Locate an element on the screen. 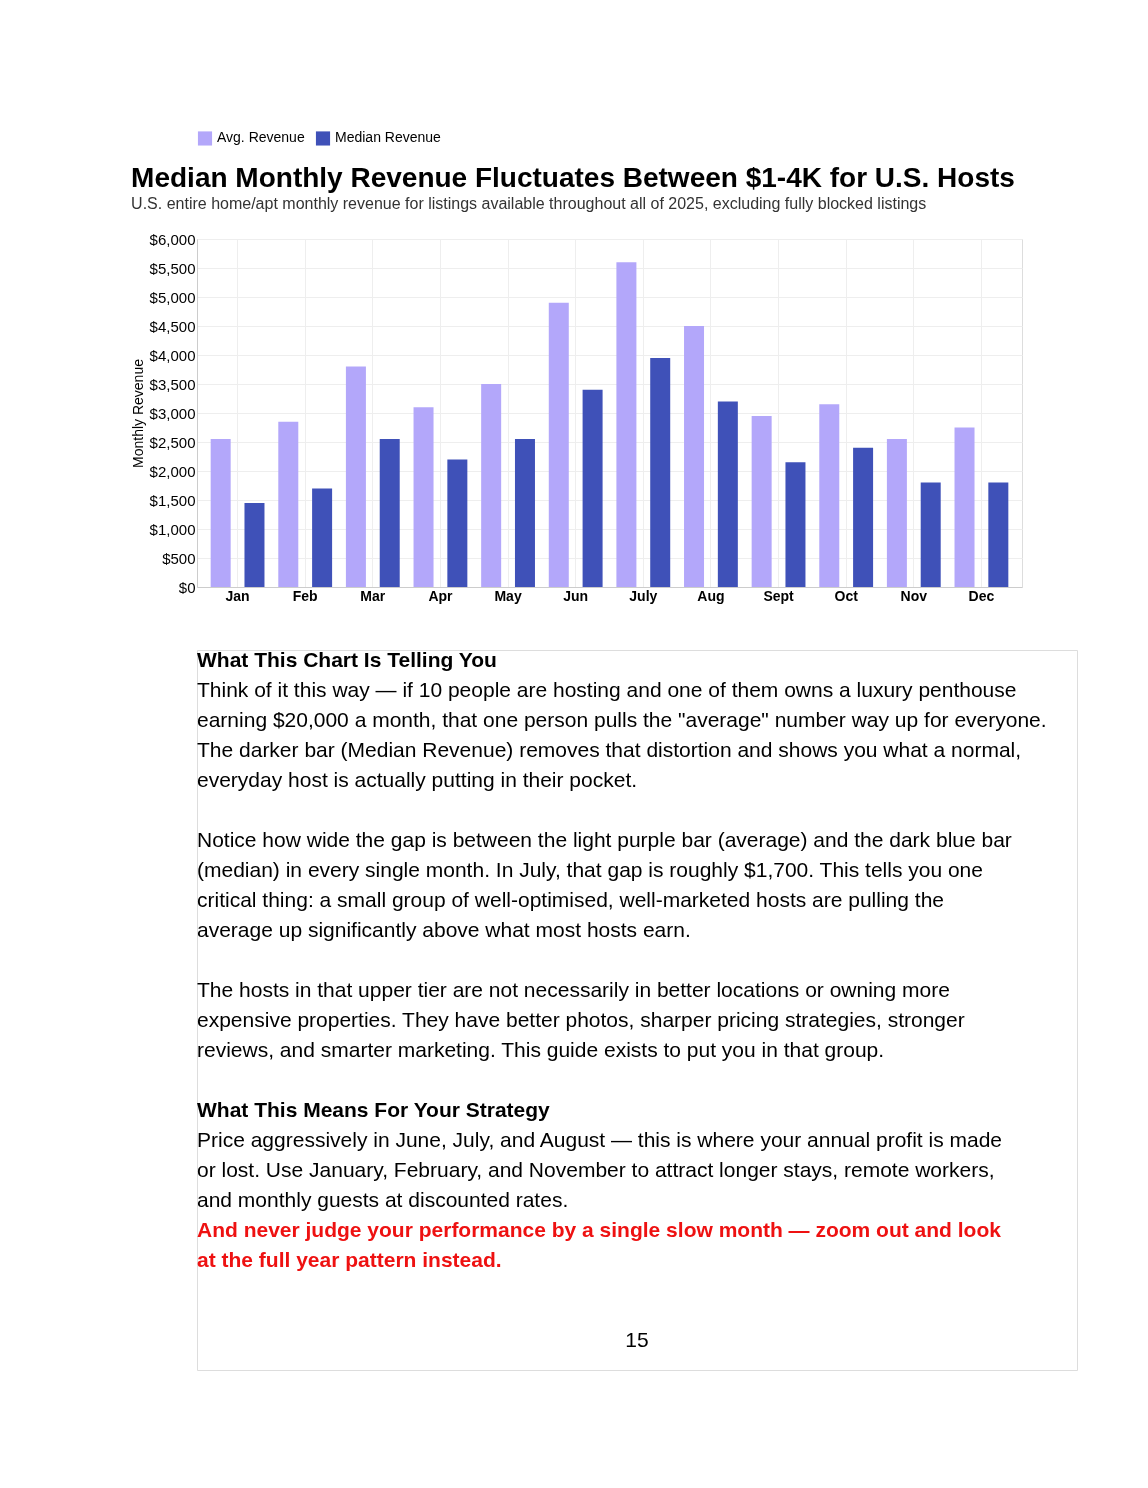  y-tick-label: $4,500 is located at coordinates (172, 326).